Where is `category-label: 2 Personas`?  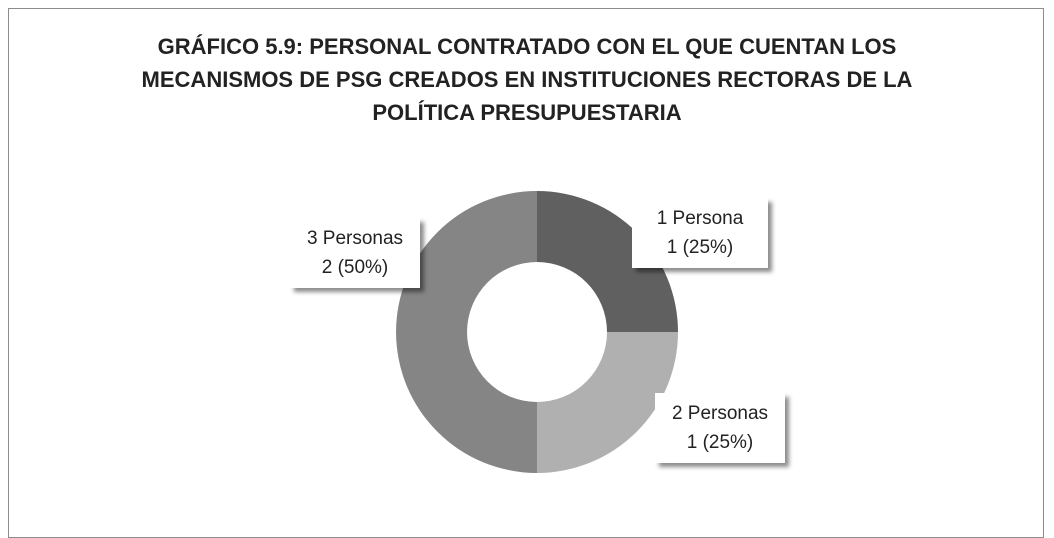 category-label: 2 Personas is located at coordinates (720, 413).